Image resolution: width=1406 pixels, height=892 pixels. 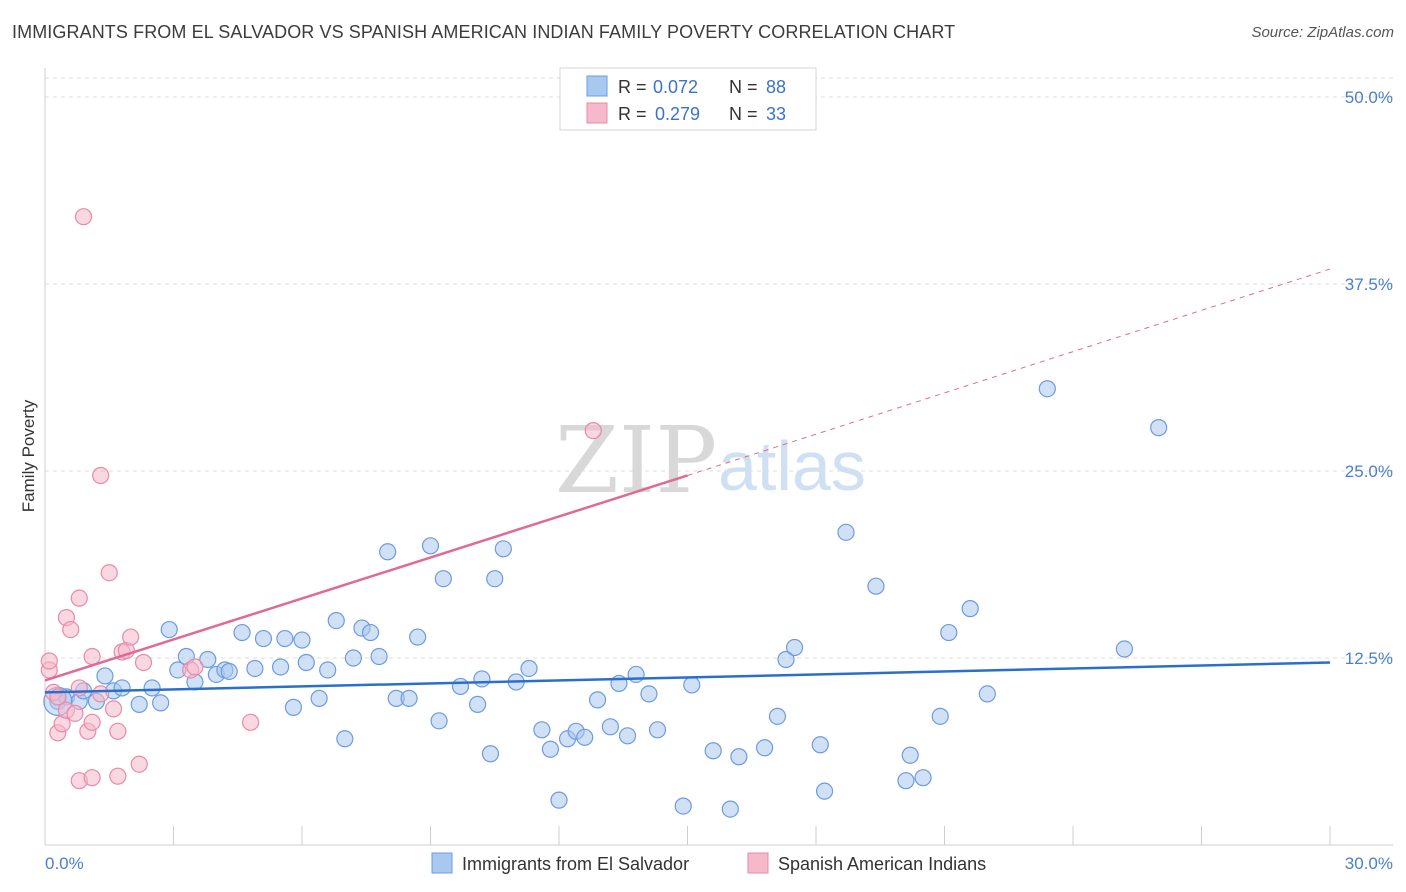 I want to click on y-tick-label: 25.0%, so click(x=1369, y=471).